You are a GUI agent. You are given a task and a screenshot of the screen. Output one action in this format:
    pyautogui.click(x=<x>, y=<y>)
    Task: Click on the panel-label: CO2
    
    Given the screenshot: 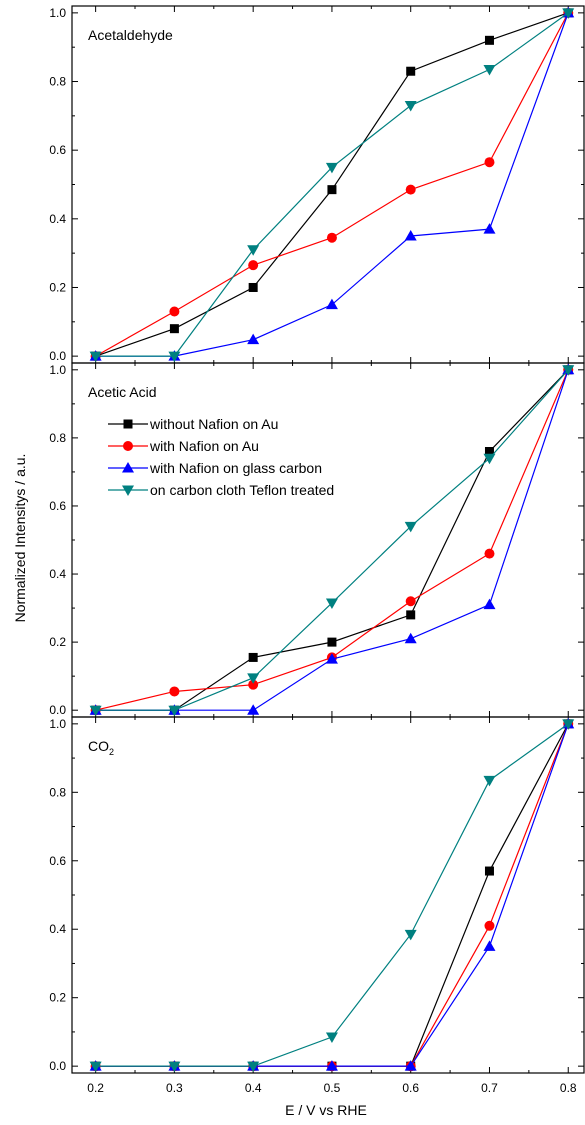 What is the action you would take?
    pyautogui.click(x=101, y=747)
    